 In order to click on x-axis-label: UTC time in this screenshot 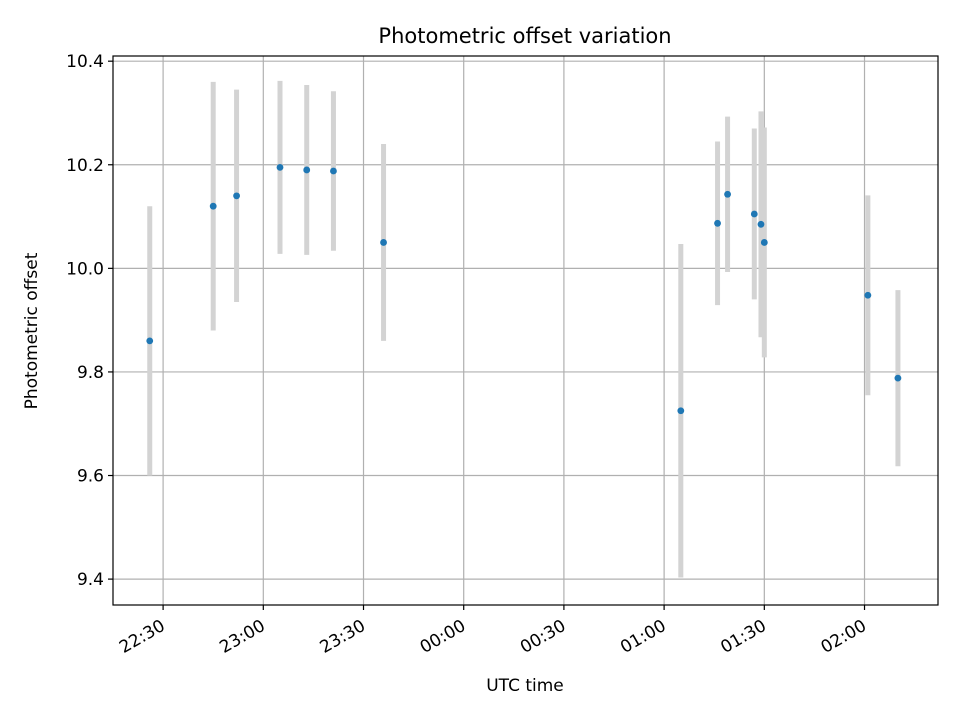, I will do `click(525, 686)`.